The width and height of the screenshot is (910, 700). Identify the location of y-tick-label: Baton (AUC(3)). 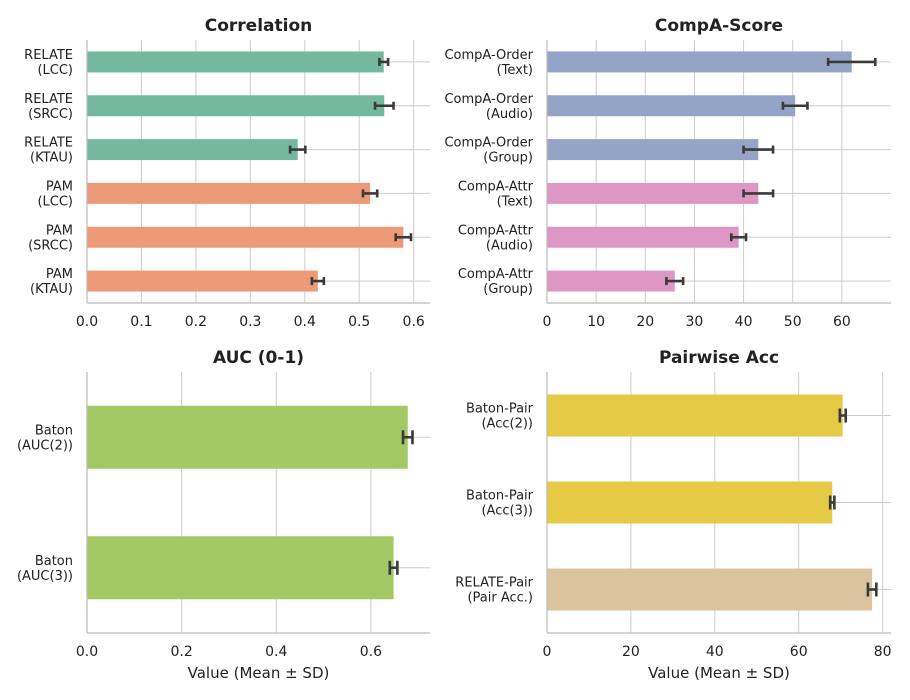
(45, 569).